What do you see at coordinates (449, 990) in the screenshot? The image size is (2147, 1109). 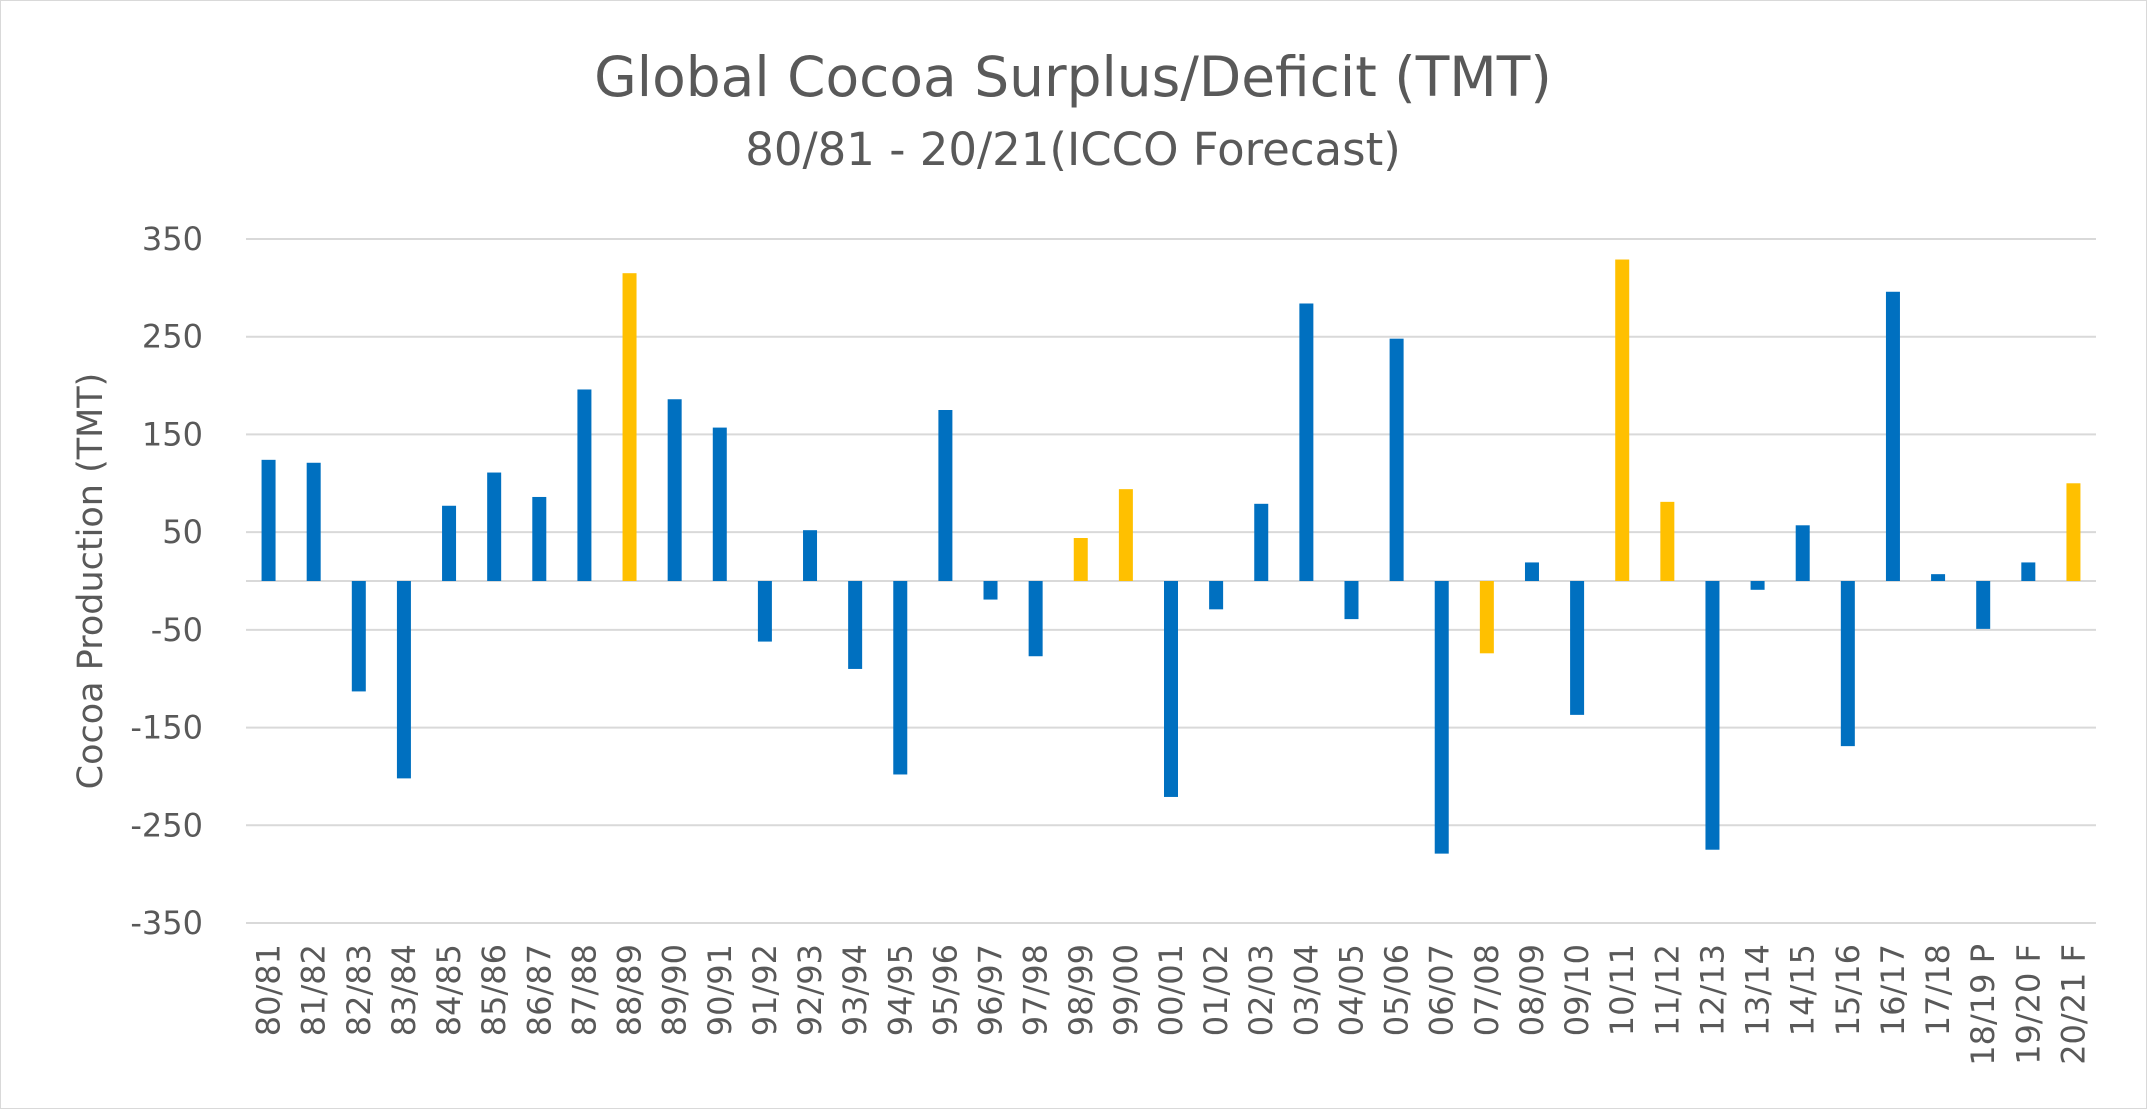 I see `x-tick-label: 84/85` at bounding box center [449, 990].